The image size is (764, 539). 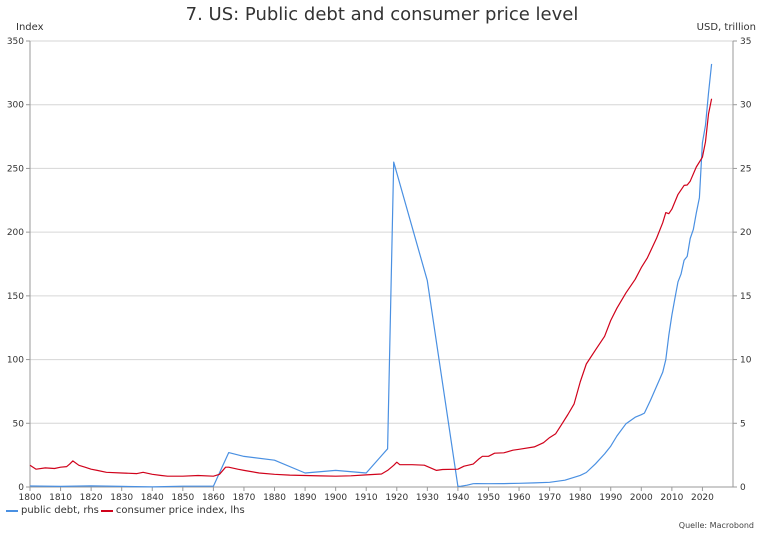 What do you see at coordinates (19, 424) in the screenshot?
I see `left-tick-label: 50` at bounding box center [19, 424].